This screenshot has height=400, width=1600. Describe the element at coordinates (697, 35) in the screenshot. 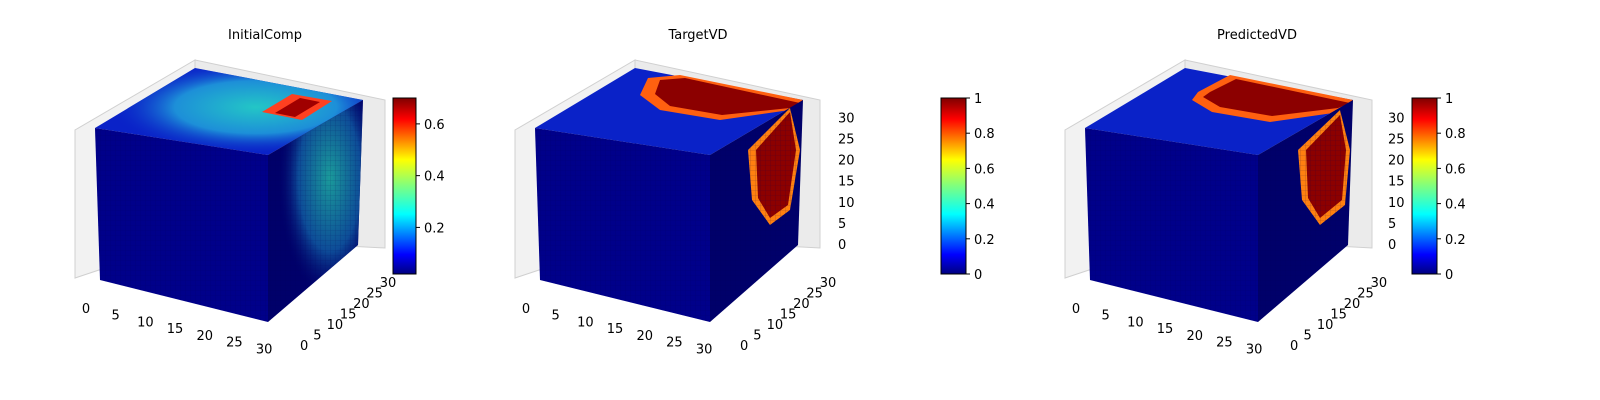

I see `chart-title: TargetVD` at that location.